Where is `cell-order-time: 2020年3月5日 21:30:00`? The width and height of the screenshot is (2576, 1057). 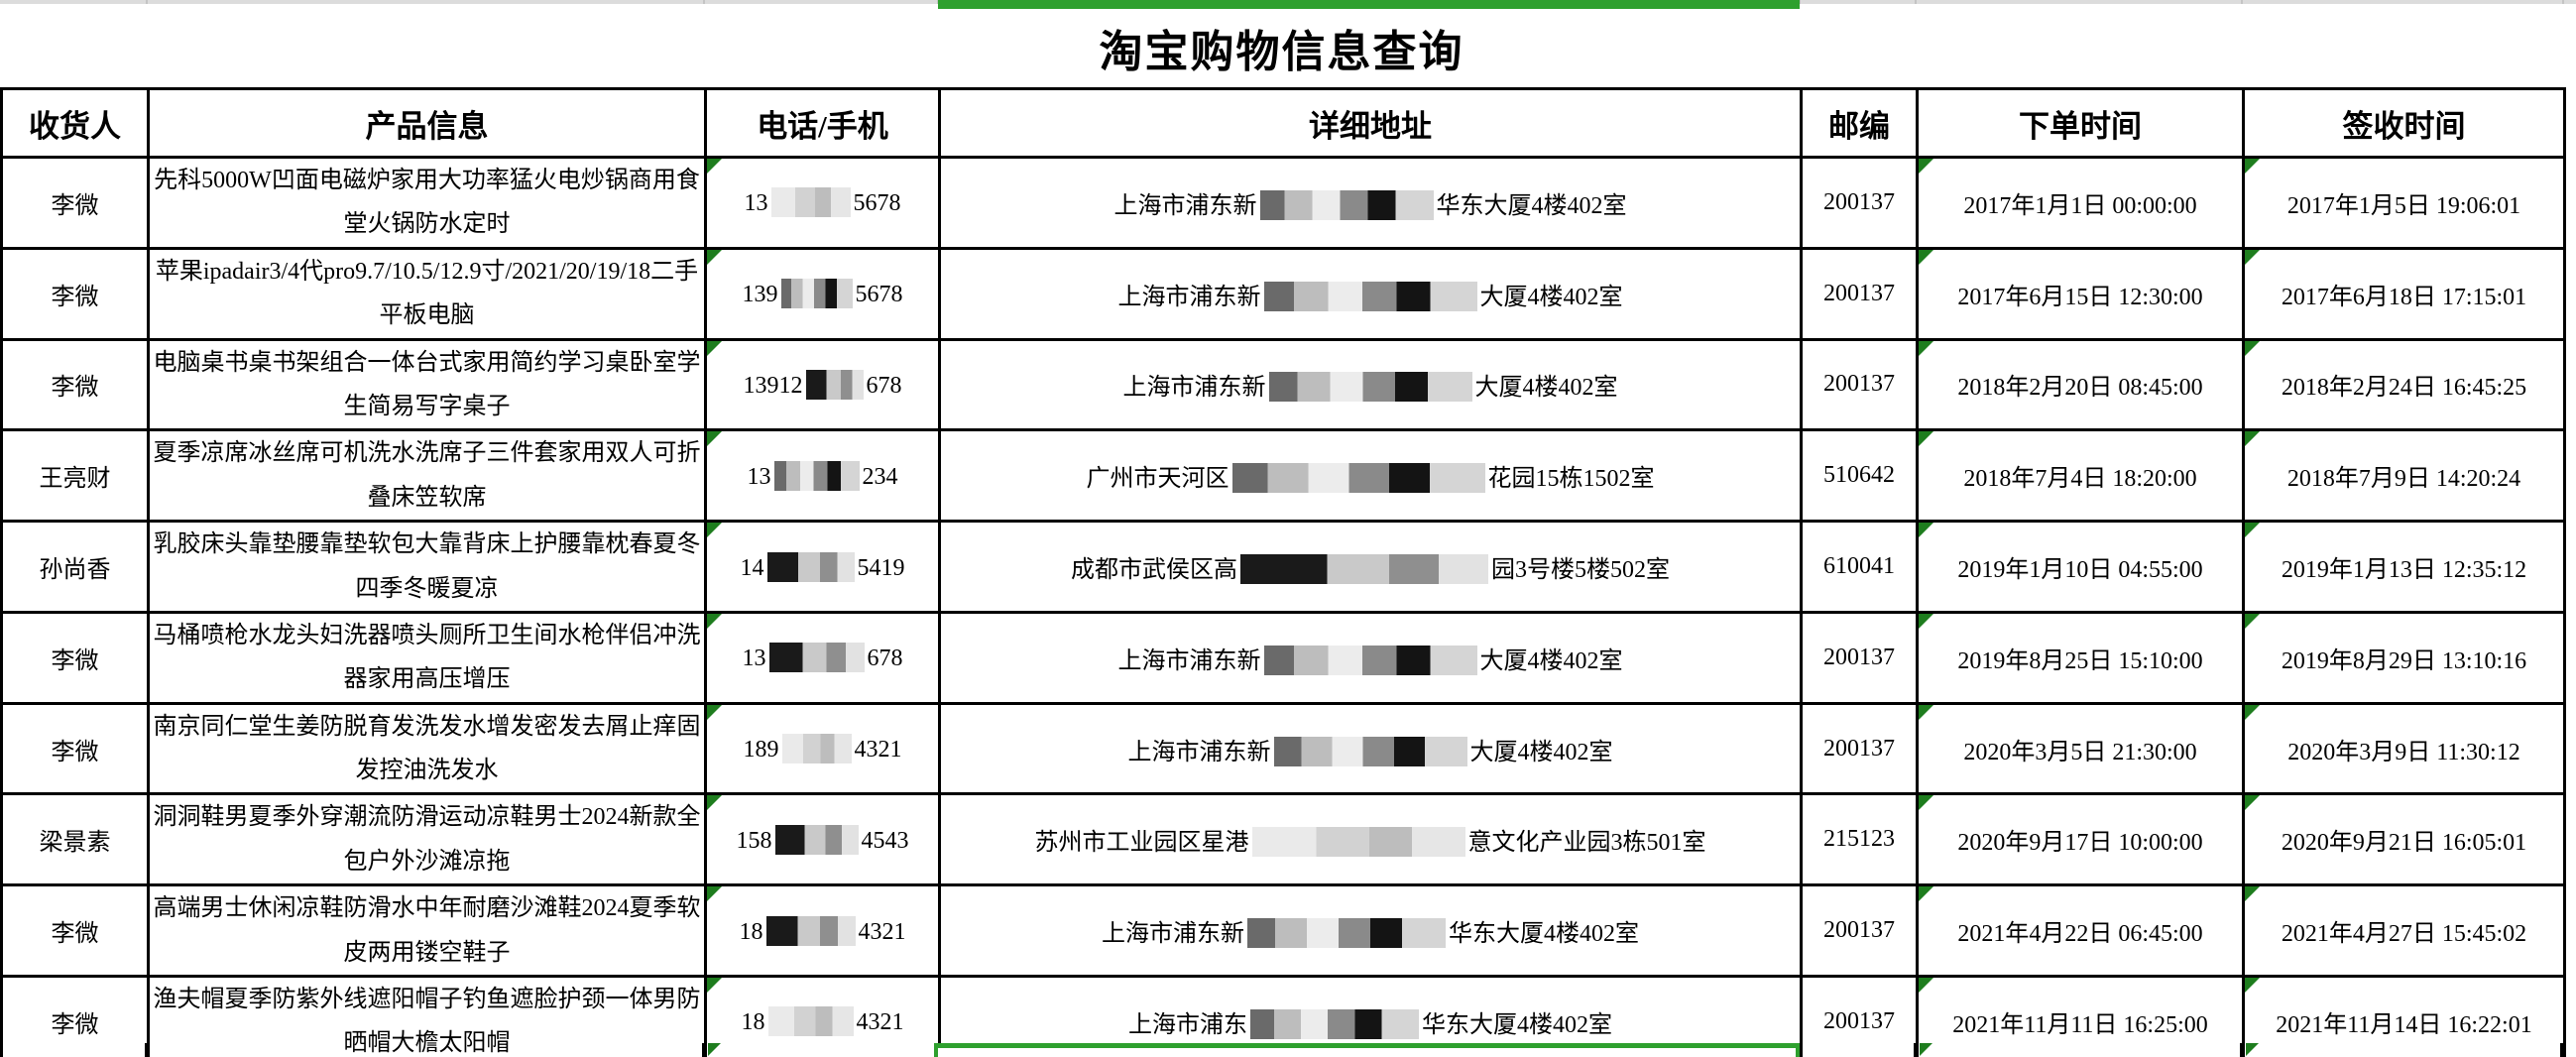 cell-order-time: 2020年3月5日 21:30:00 is located at coordinates (2080, 748).